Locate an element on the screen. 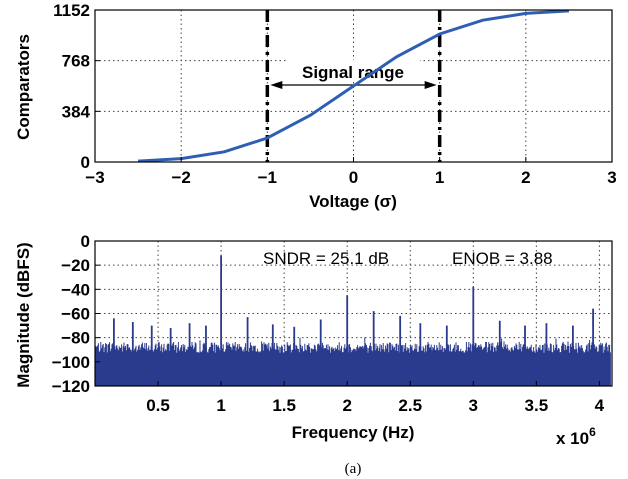  top-y-tick-label: 384 is located at coordinates (76, 111).